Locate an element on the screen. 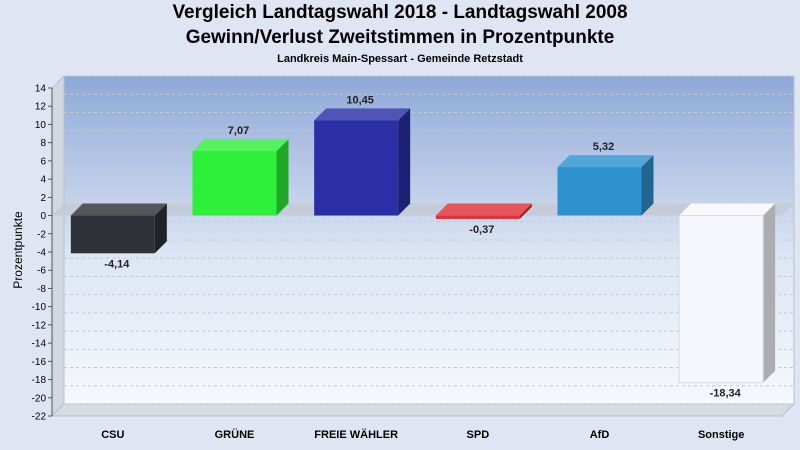  bar-sonstige is located at coordinates (727, 293).